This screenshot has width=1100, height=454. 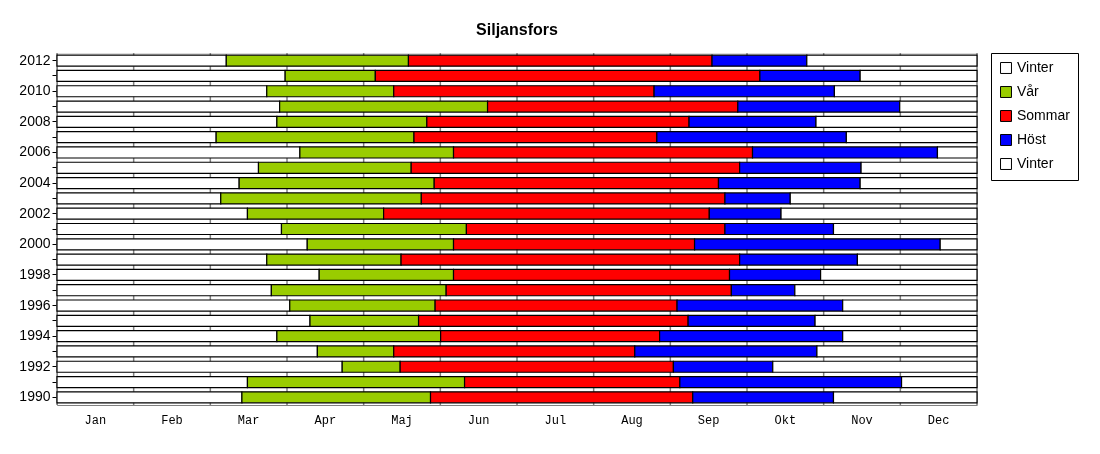 I want to click on y-tick-label: 1990, so click(x=35, y=396).